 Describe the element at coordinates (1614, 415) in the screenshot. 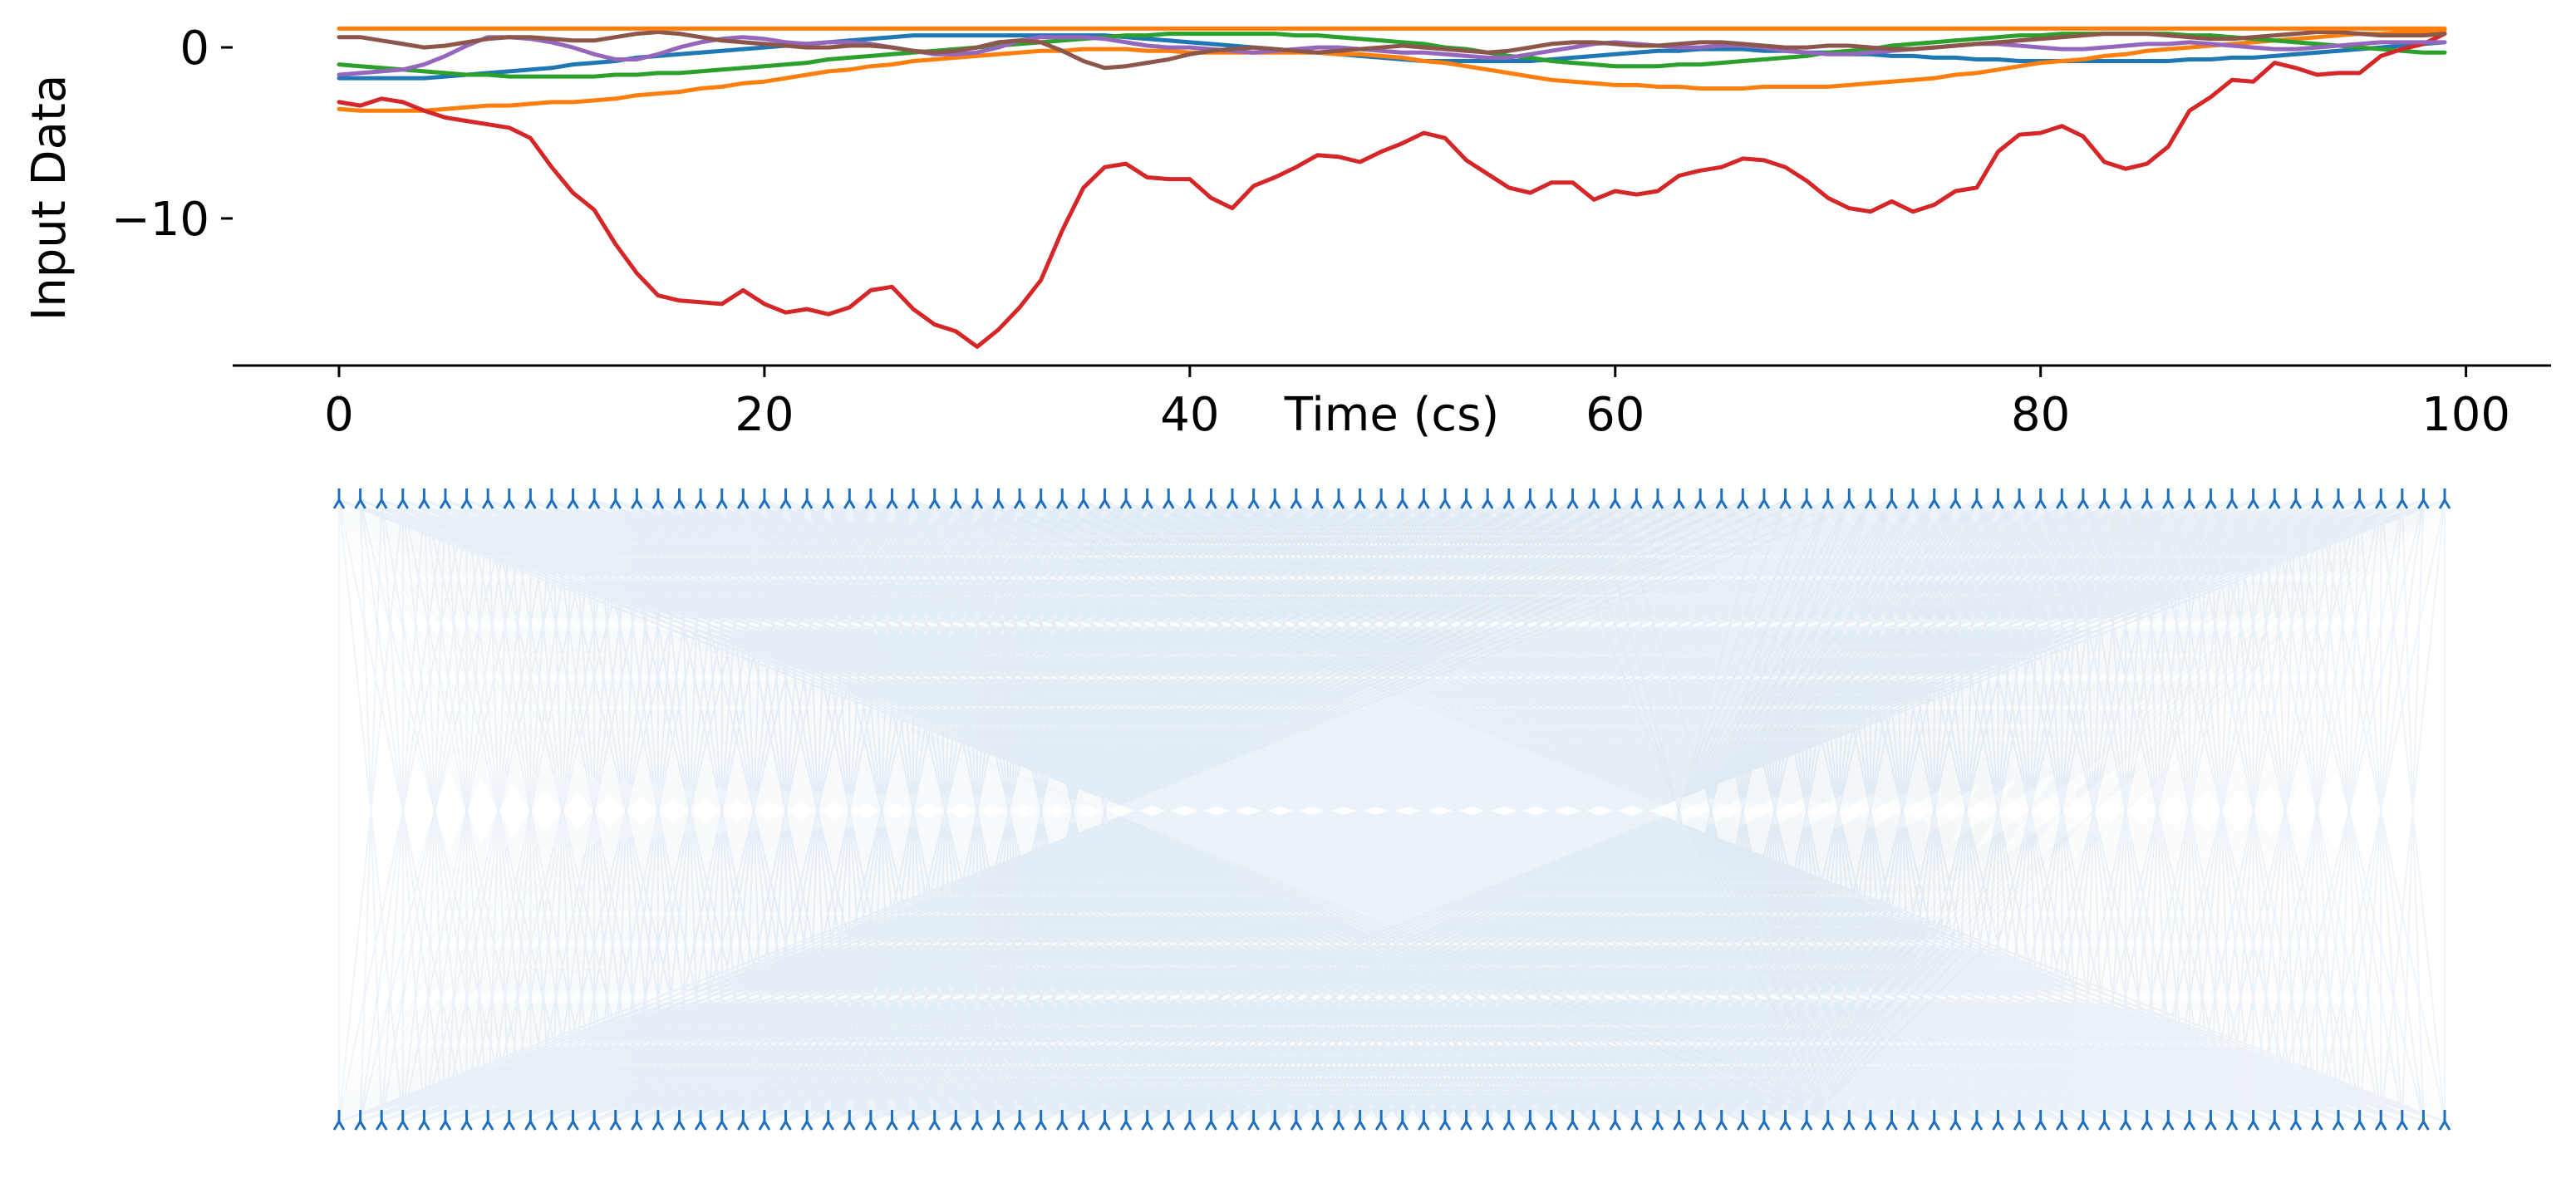

I see `x-tick-label: 60` at that location.